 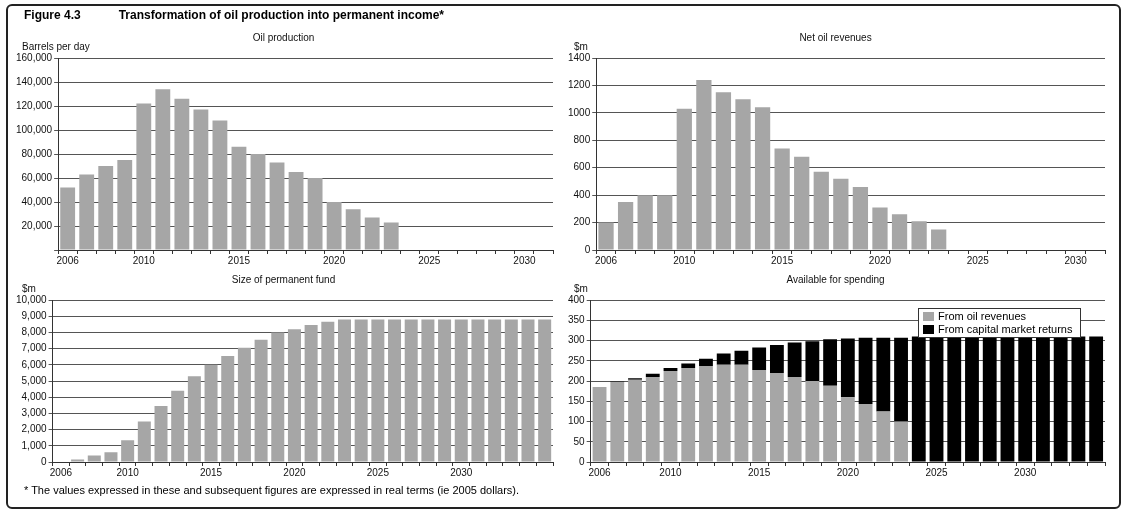 What do you see at coordinates (34, 429) in the screenshot?
I see `y-tick-label: 2,000` at bounding box center [34, 429].